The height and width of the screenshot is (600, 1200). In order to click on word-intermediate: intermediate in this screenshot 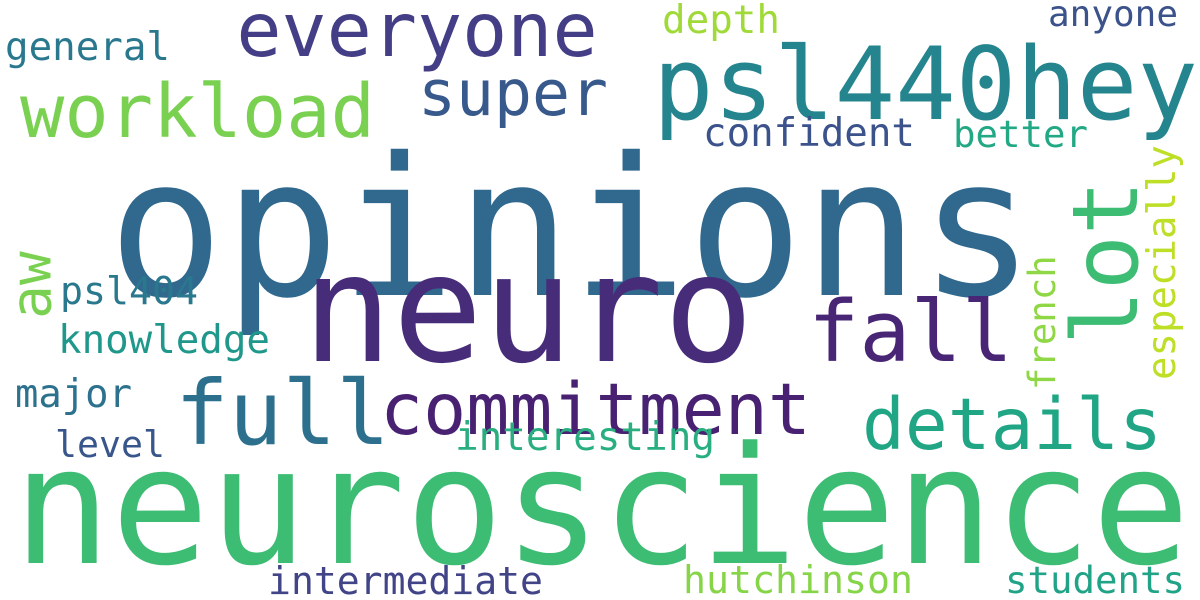, I will do `click(405, 579)`.